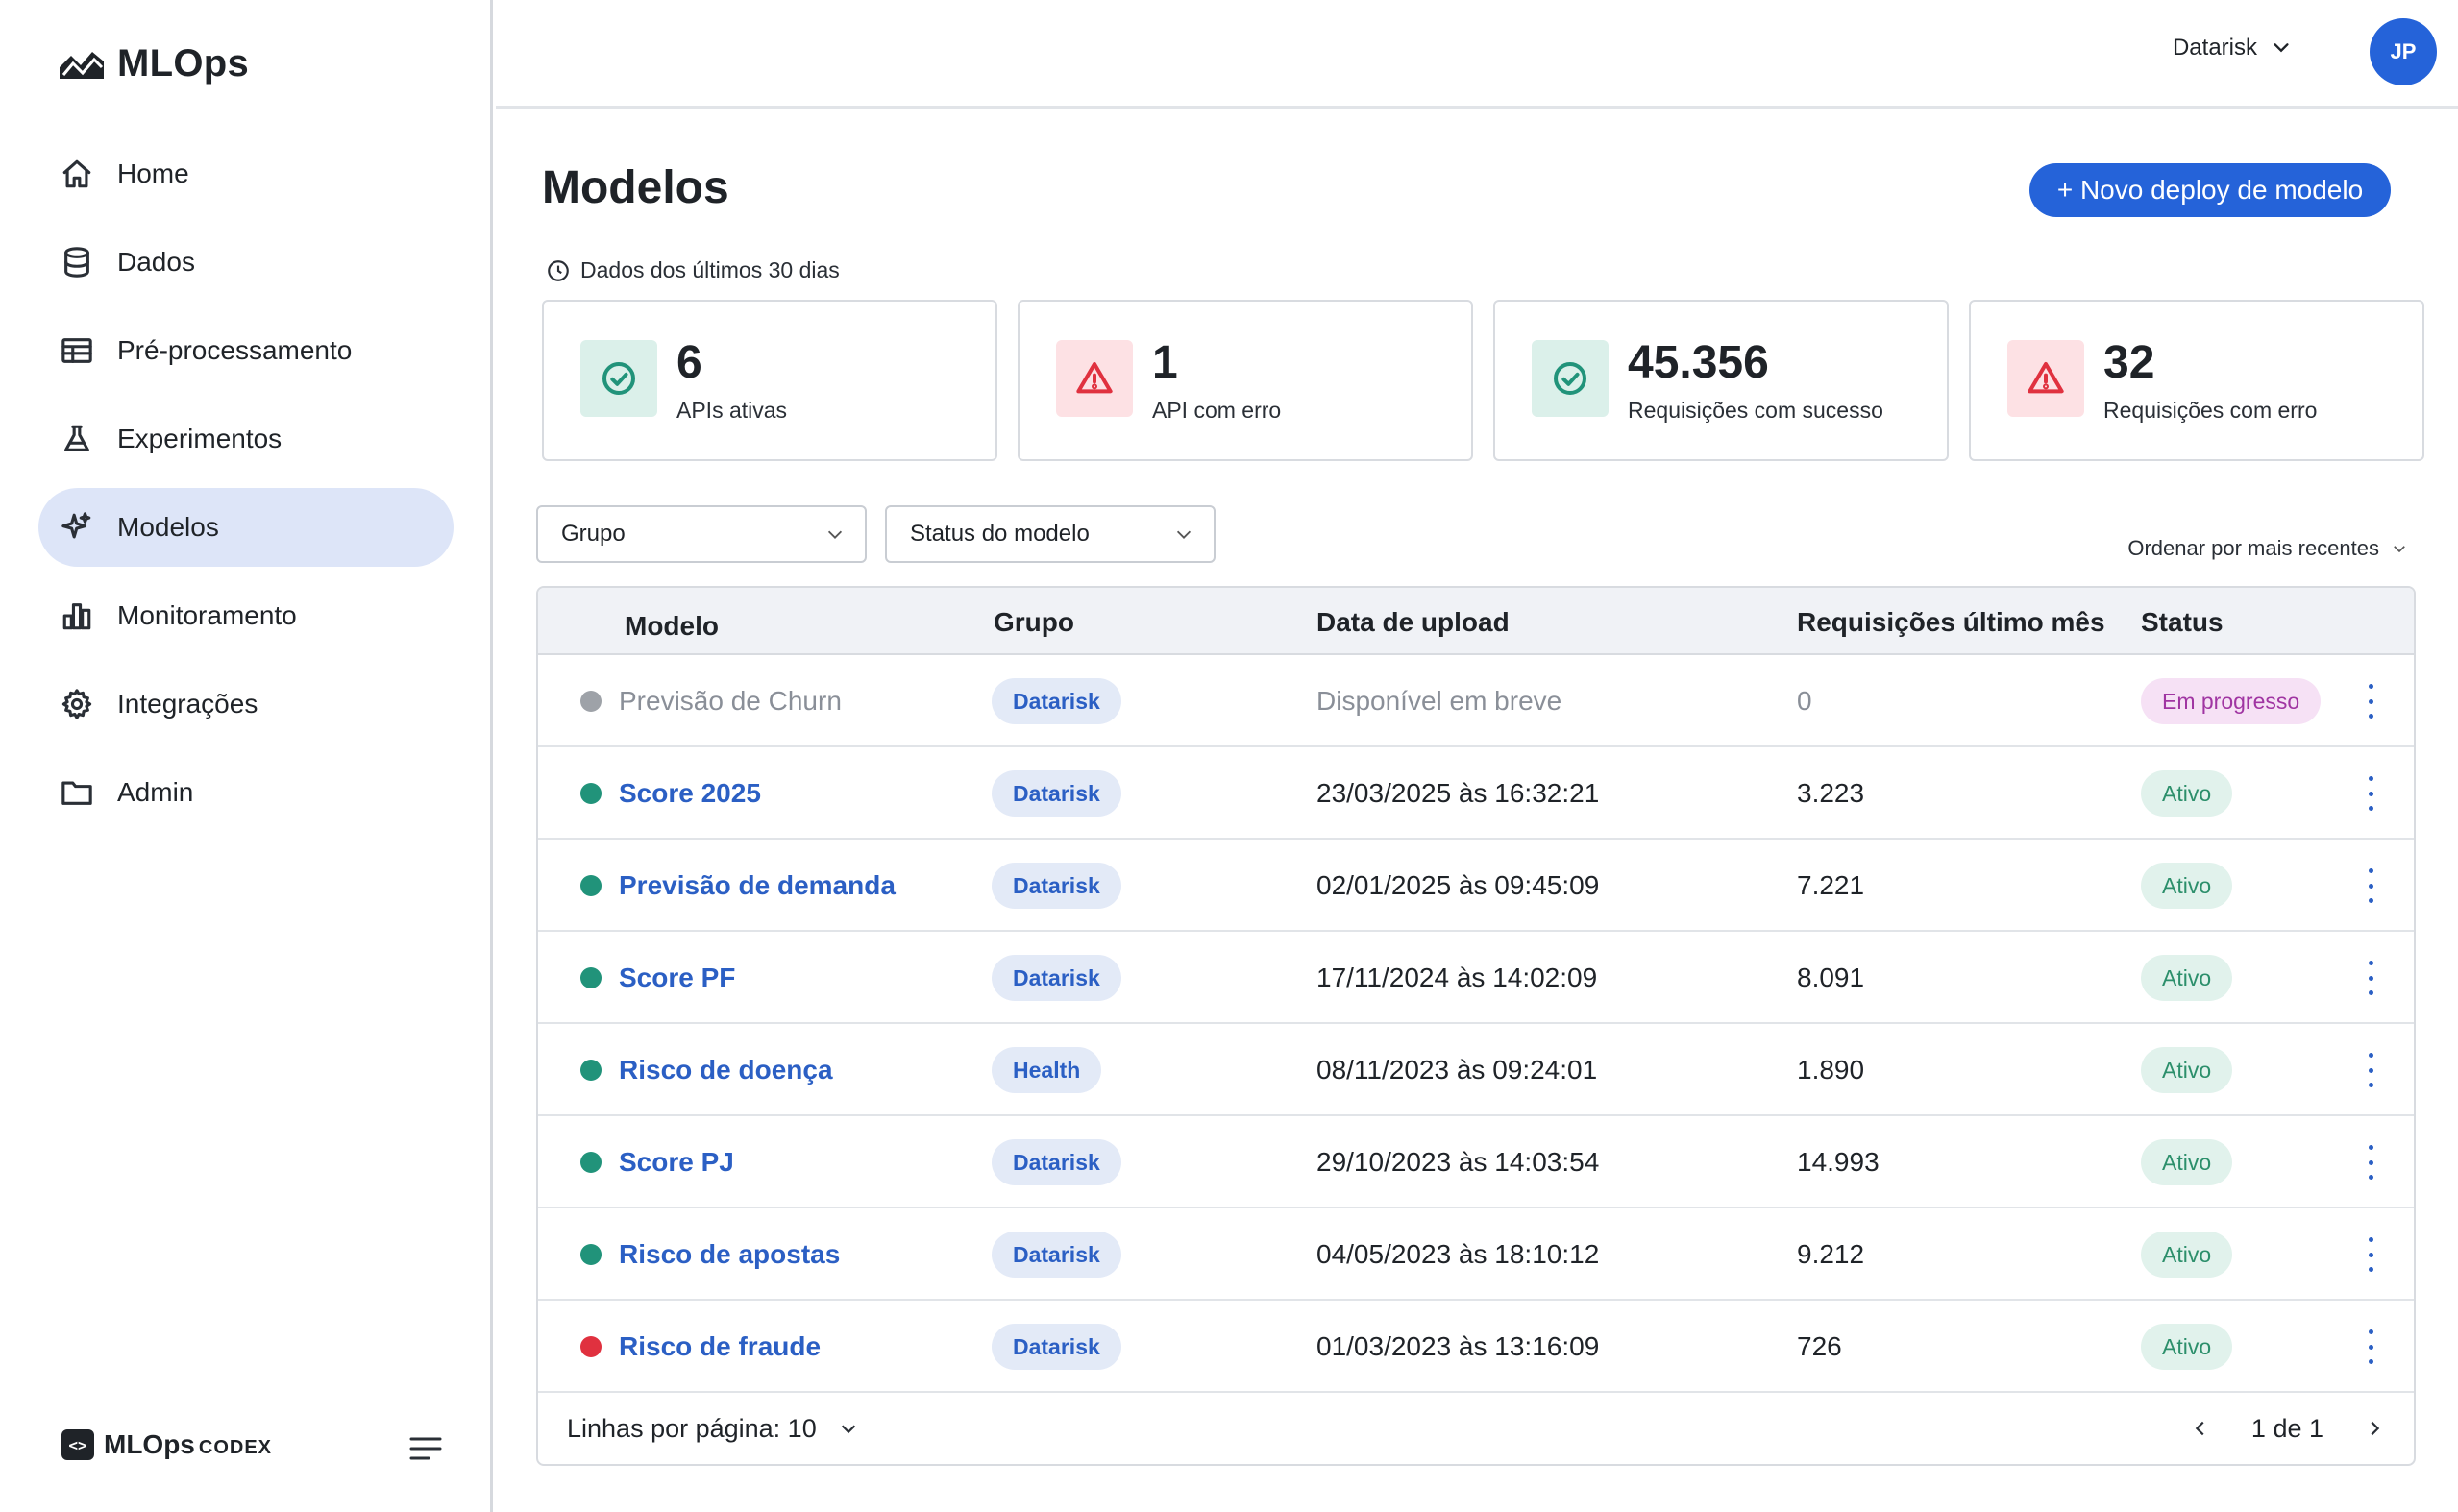 This screenshot has width=2458, height=1512. I want to click on upload-date: 02/01/2025 às 09:45:09, so click(1458, 885).